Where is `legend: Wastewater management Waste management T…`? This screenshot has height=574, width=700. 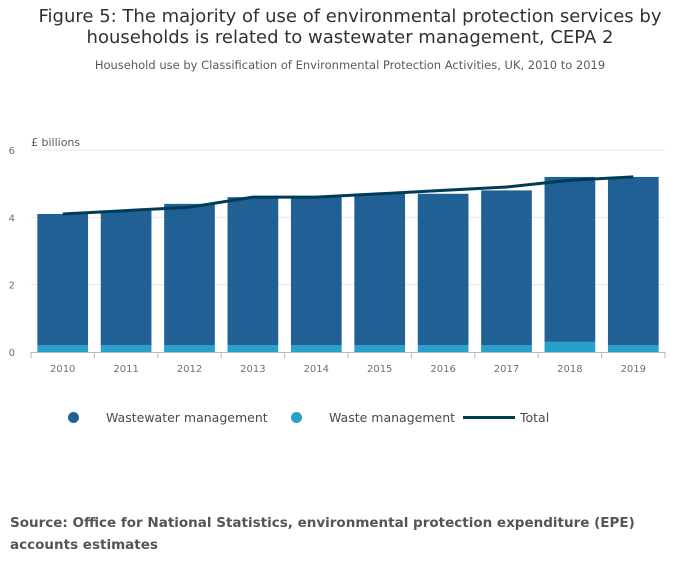
legend: Wastewater management Waste management T… is located at coordinates (350, 417).